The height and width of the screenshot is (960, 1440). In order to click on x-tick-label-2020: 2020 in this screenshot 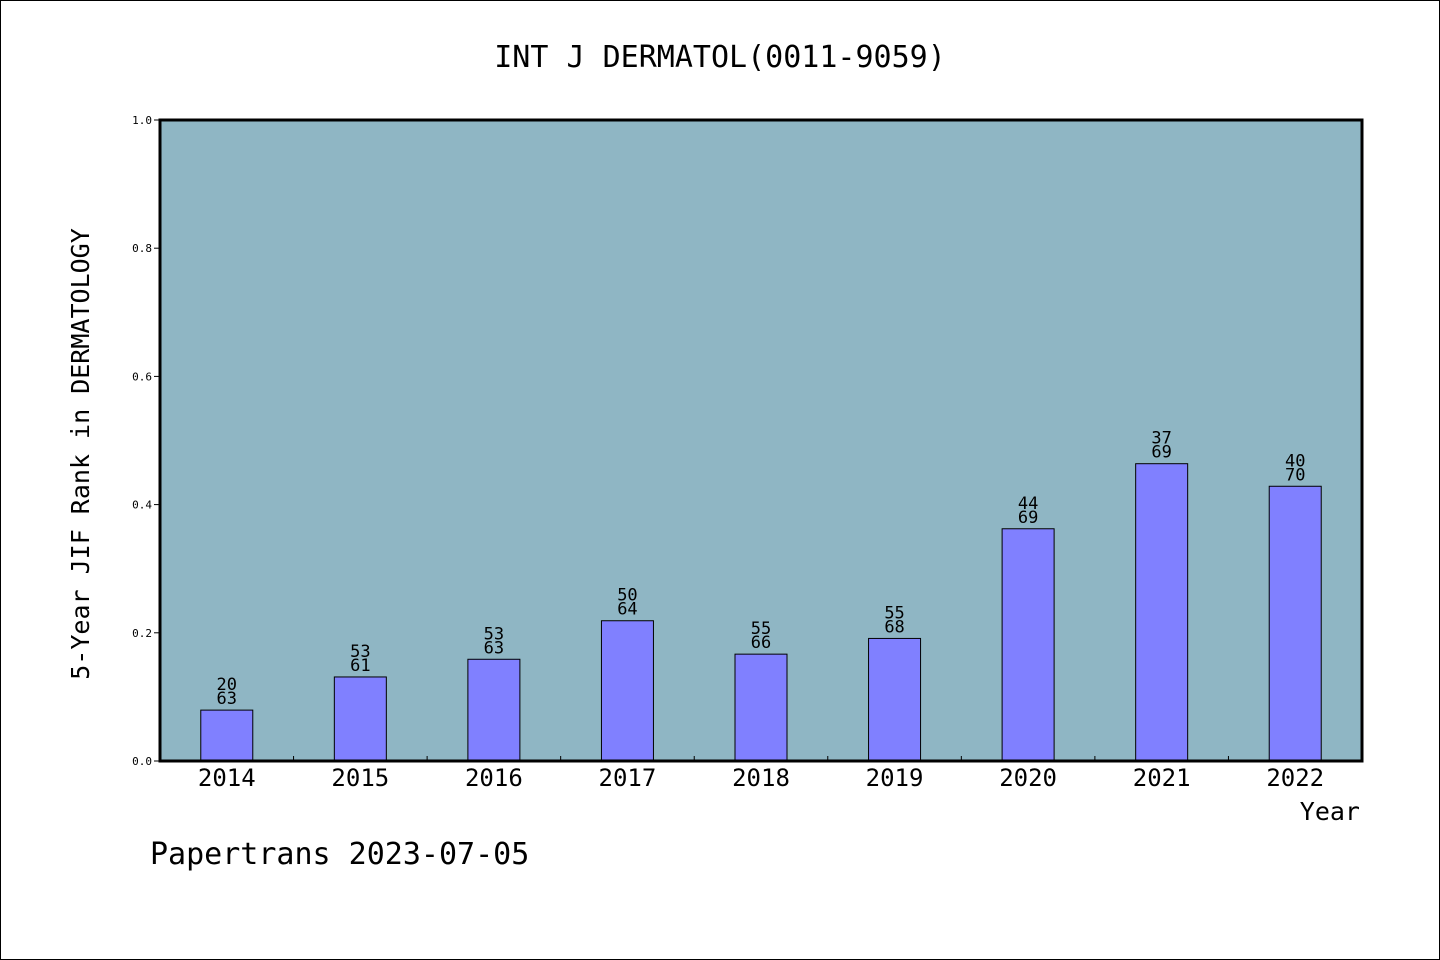, I will do `click(1028, 778)`.